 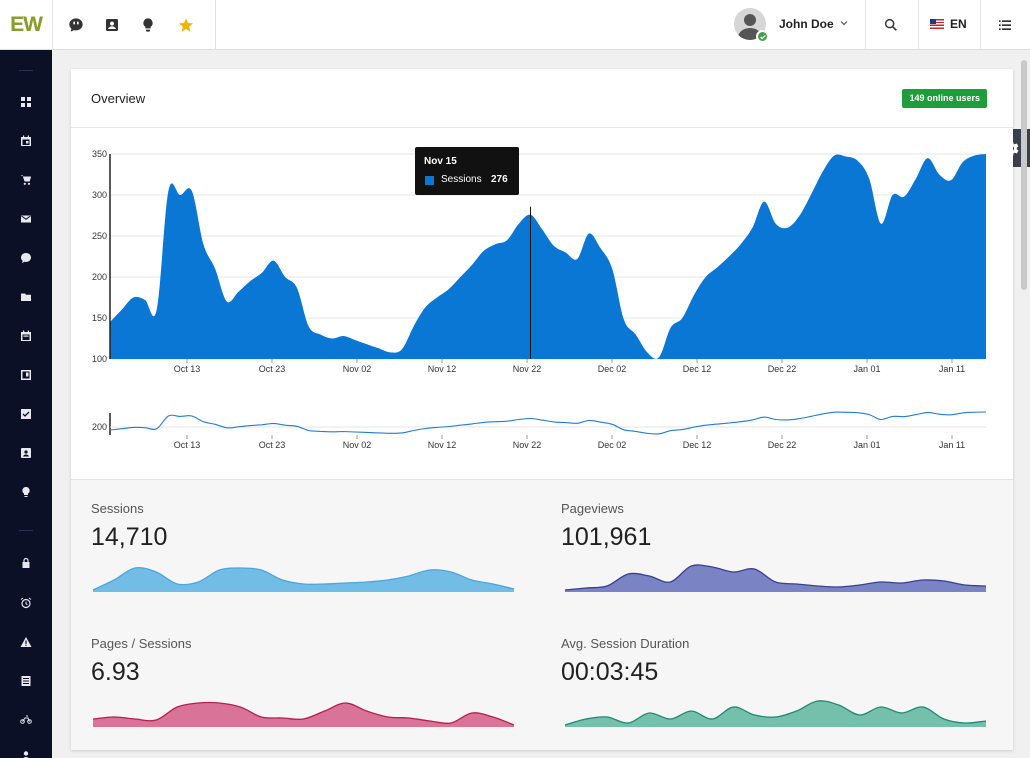 I want to click on stat-label: Avg. Session Duration, so click(x=625, y=643).